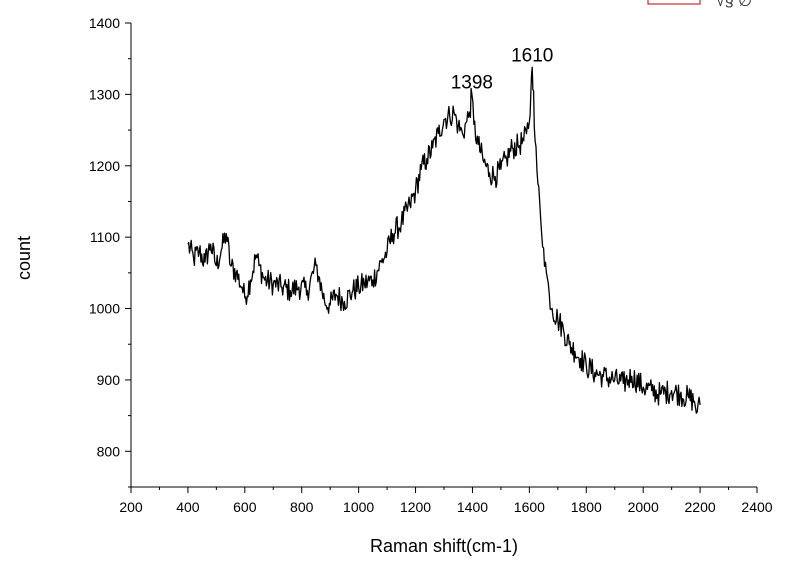 This screenshot has height=569, width=800. I want to click on y-tick-label: 800, so click(109, 451).